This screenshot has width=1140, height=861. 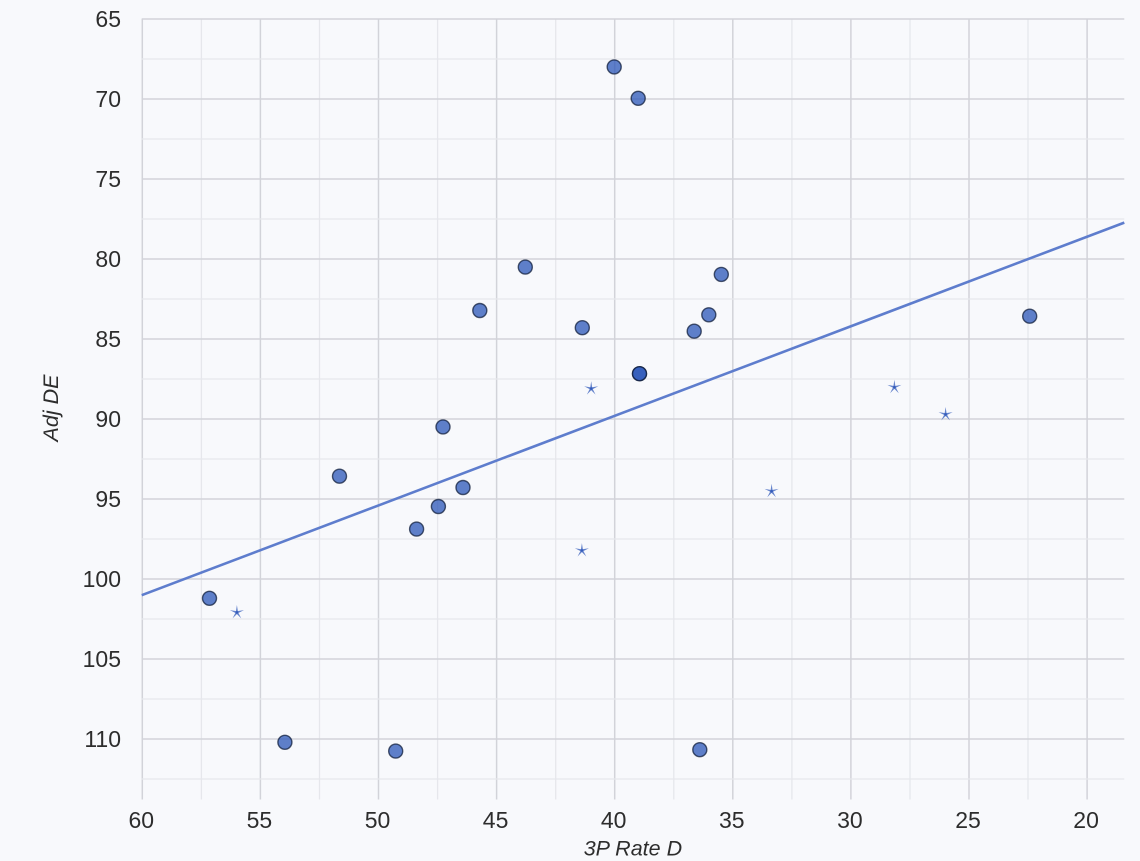 What do you see at coordinates (102, 659) in the screenshot?
I see `svg-text: 105` at bounding box center [102, 659].